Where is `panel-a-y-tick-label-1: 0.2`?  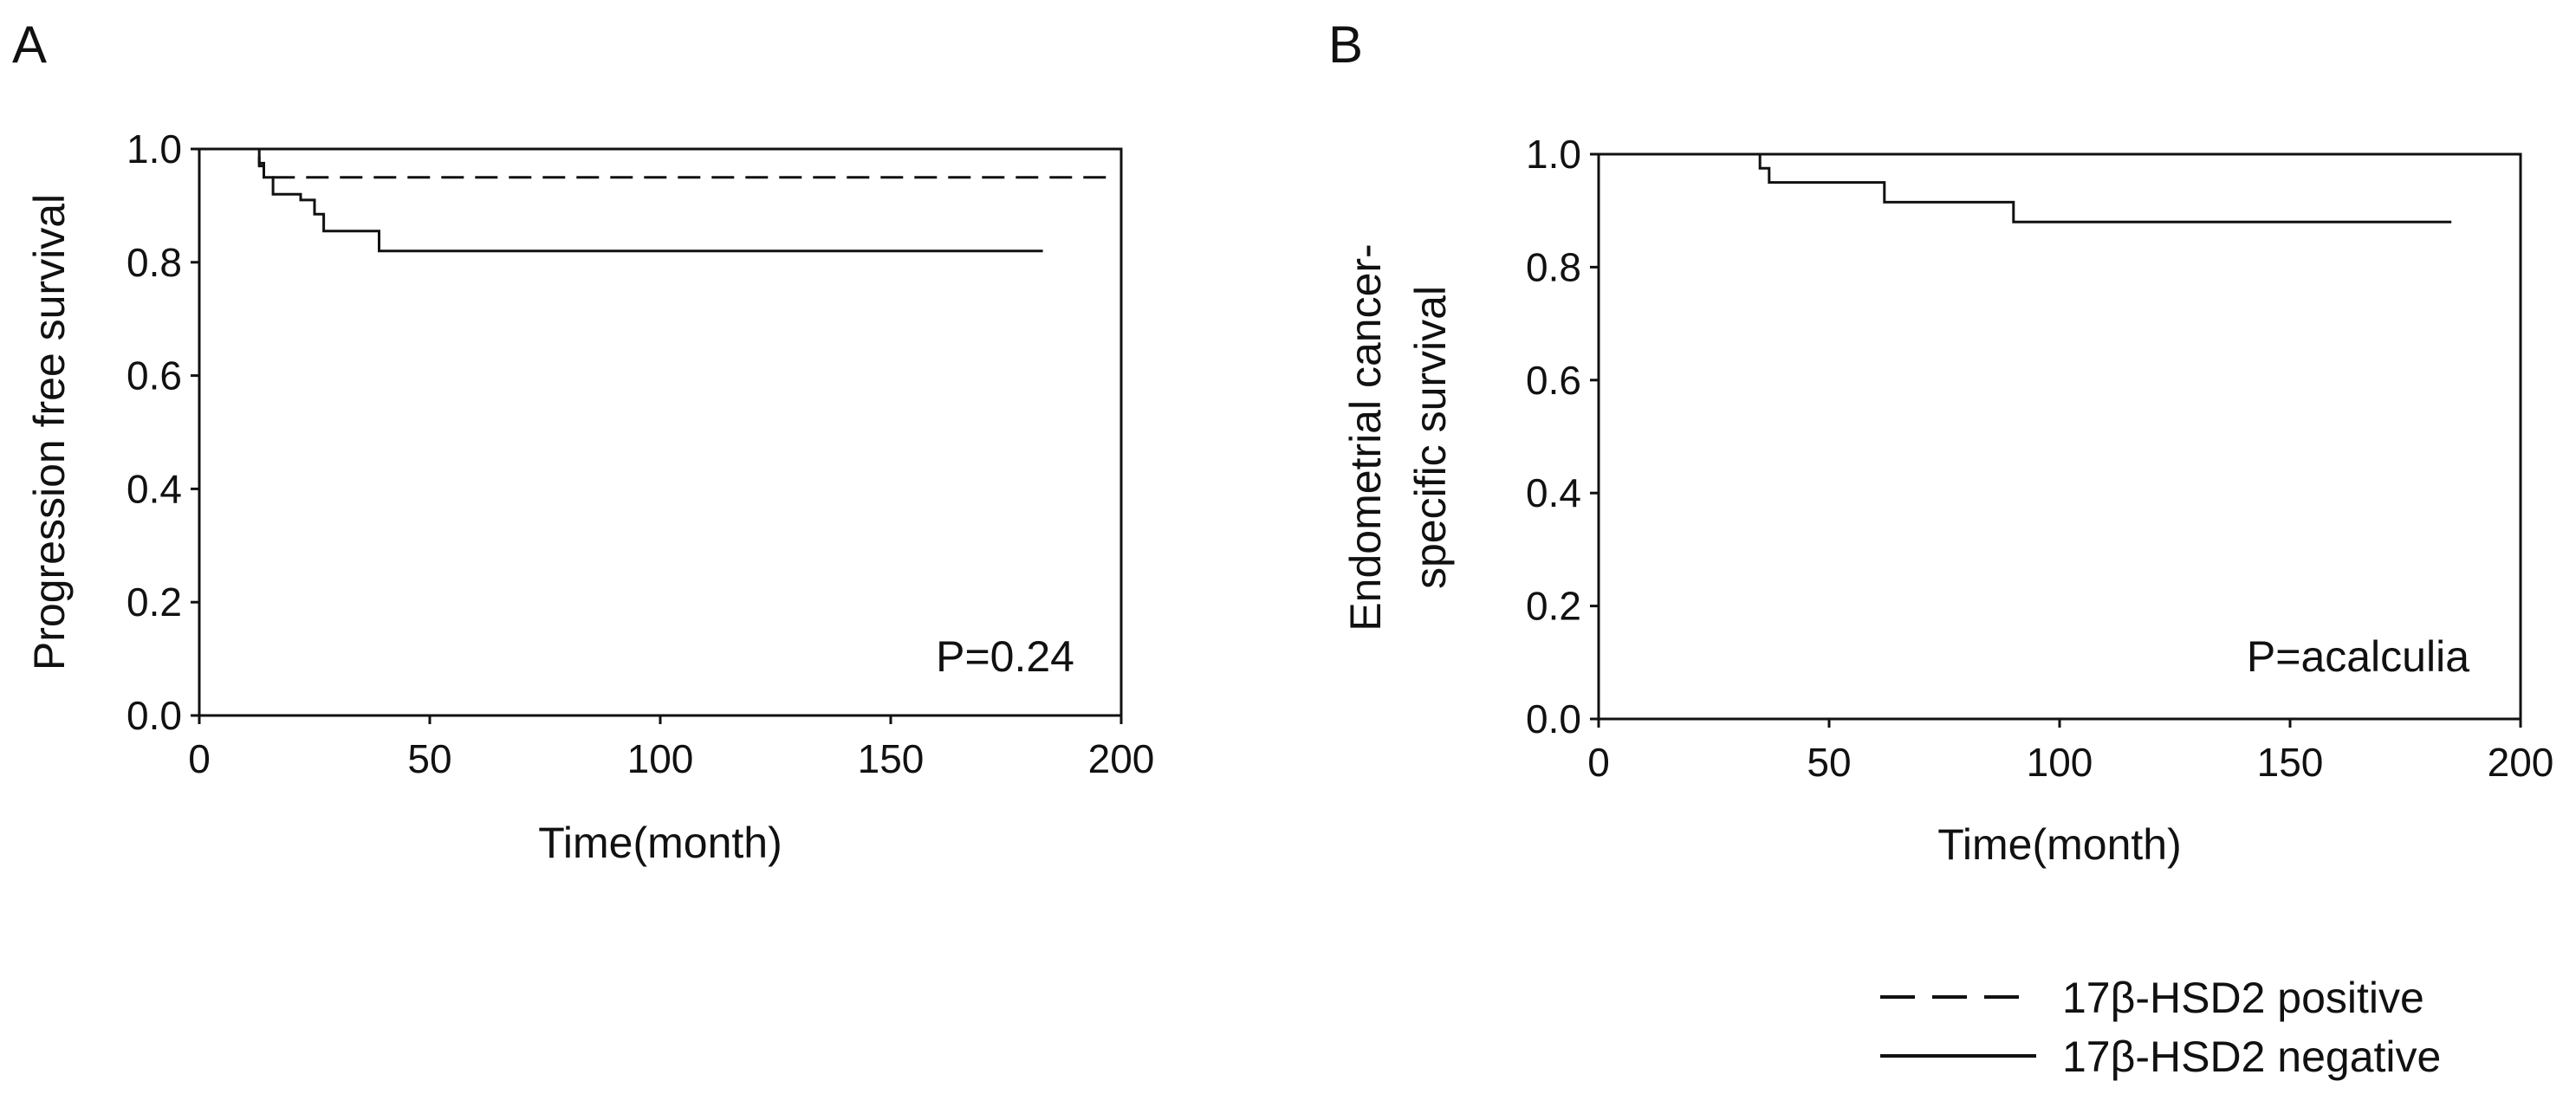 panel-a-y-tick-label-1: 0.2 is located at coordinates (154, 602).